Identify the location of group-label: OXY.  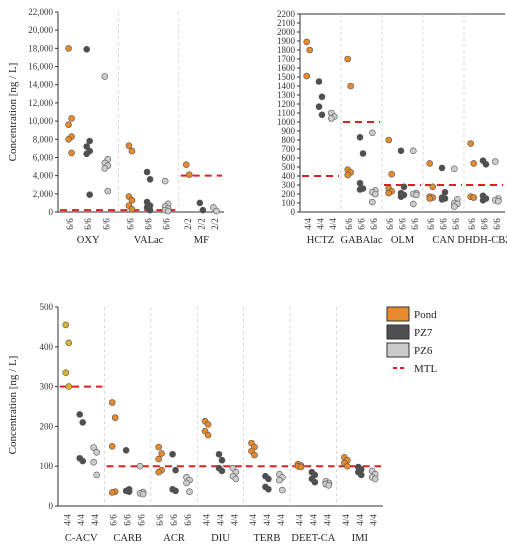
(88, 240).